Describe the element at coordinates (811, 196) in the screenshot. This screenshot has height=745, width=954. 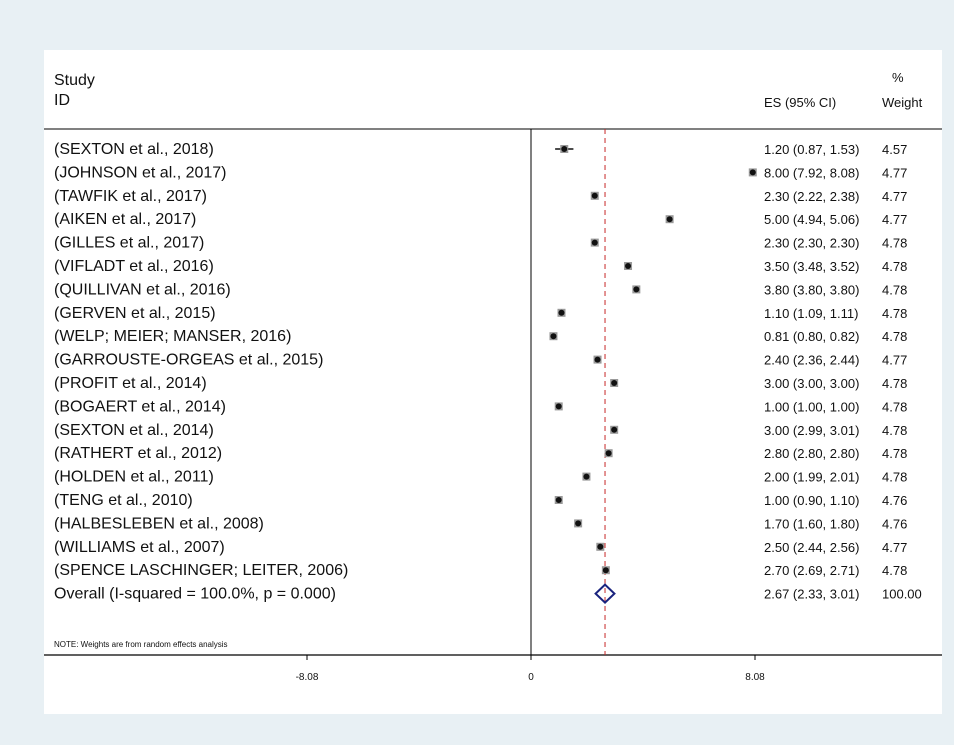
I see `study-es-ci: 2.30 (2.22, 2.38)` at that location.